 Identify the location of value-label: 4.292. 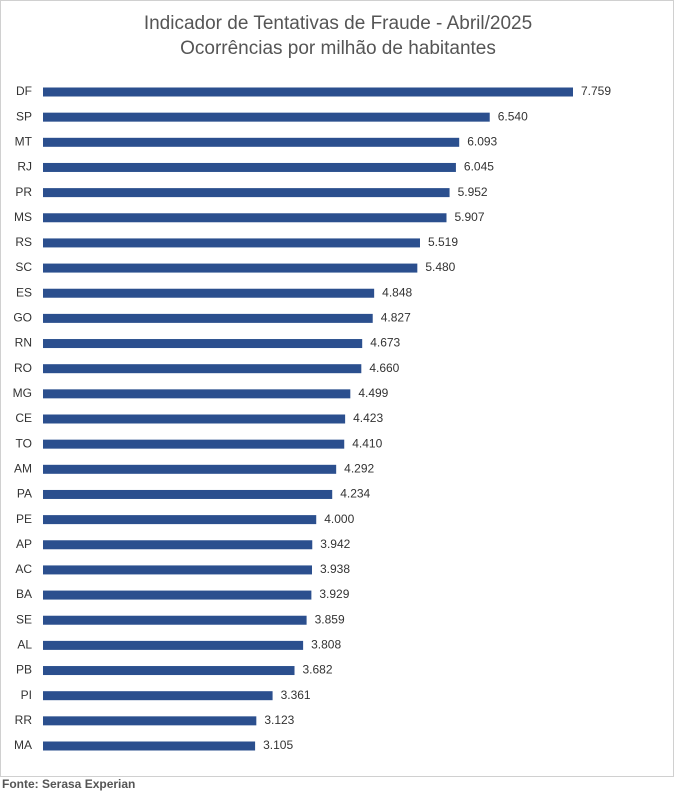
(359, 468).